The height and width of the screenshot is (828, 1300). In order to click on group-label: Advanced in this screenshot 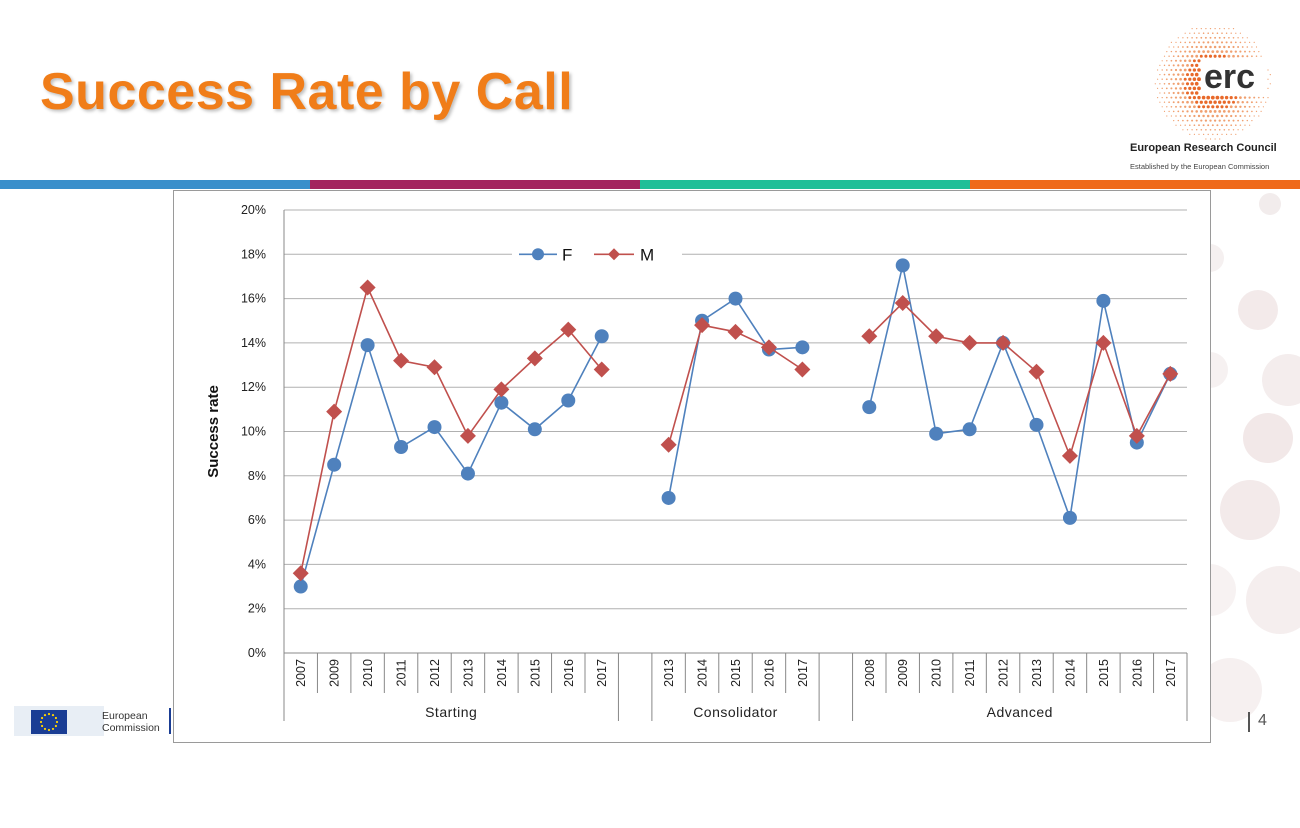, I will do `click(1020, 712)`.